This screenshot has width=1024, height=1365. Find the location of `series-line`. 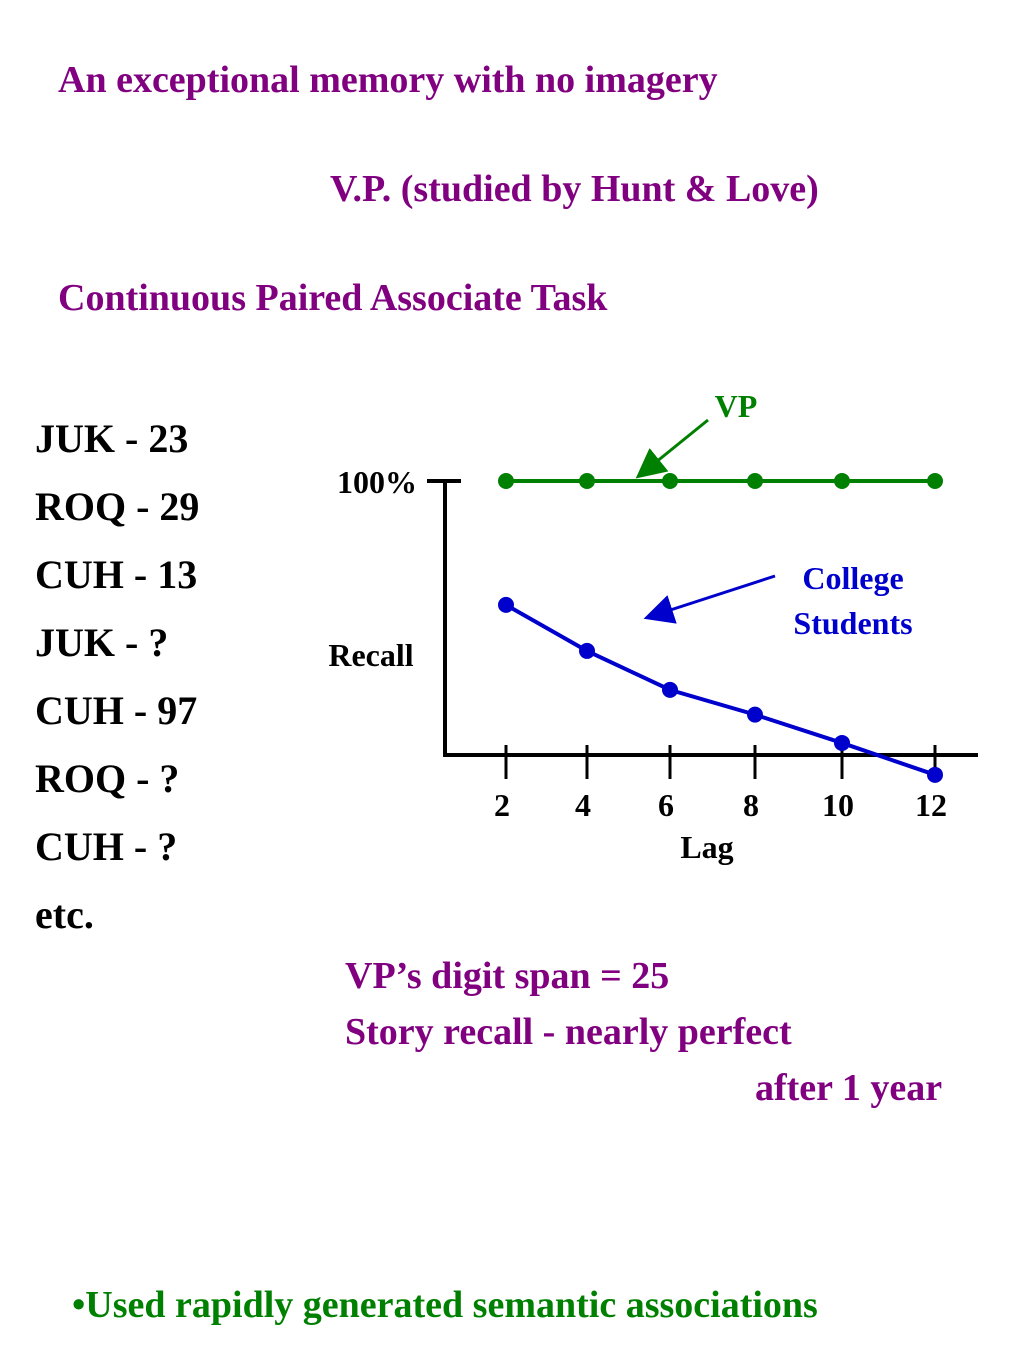

series-line is located at coordinates (720, 690).